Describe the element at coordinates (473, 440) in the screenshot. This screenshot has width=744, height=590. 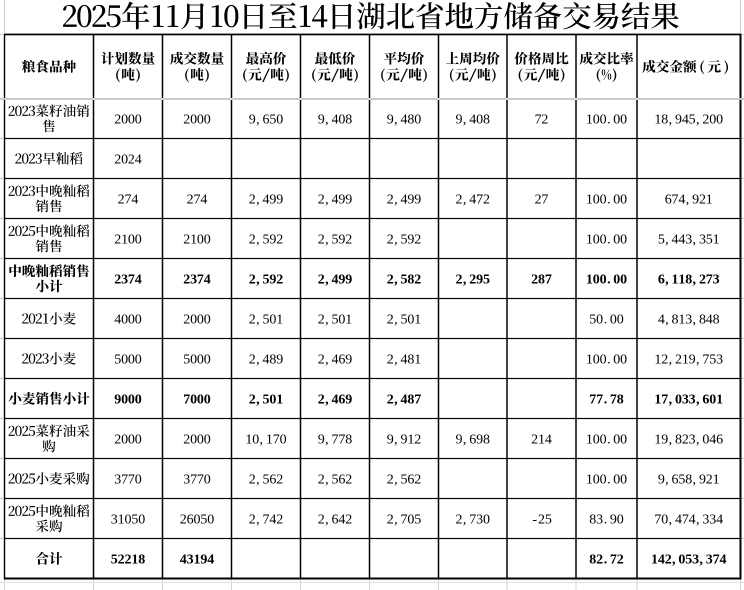
I see `svg-text: 9,698` at that location.